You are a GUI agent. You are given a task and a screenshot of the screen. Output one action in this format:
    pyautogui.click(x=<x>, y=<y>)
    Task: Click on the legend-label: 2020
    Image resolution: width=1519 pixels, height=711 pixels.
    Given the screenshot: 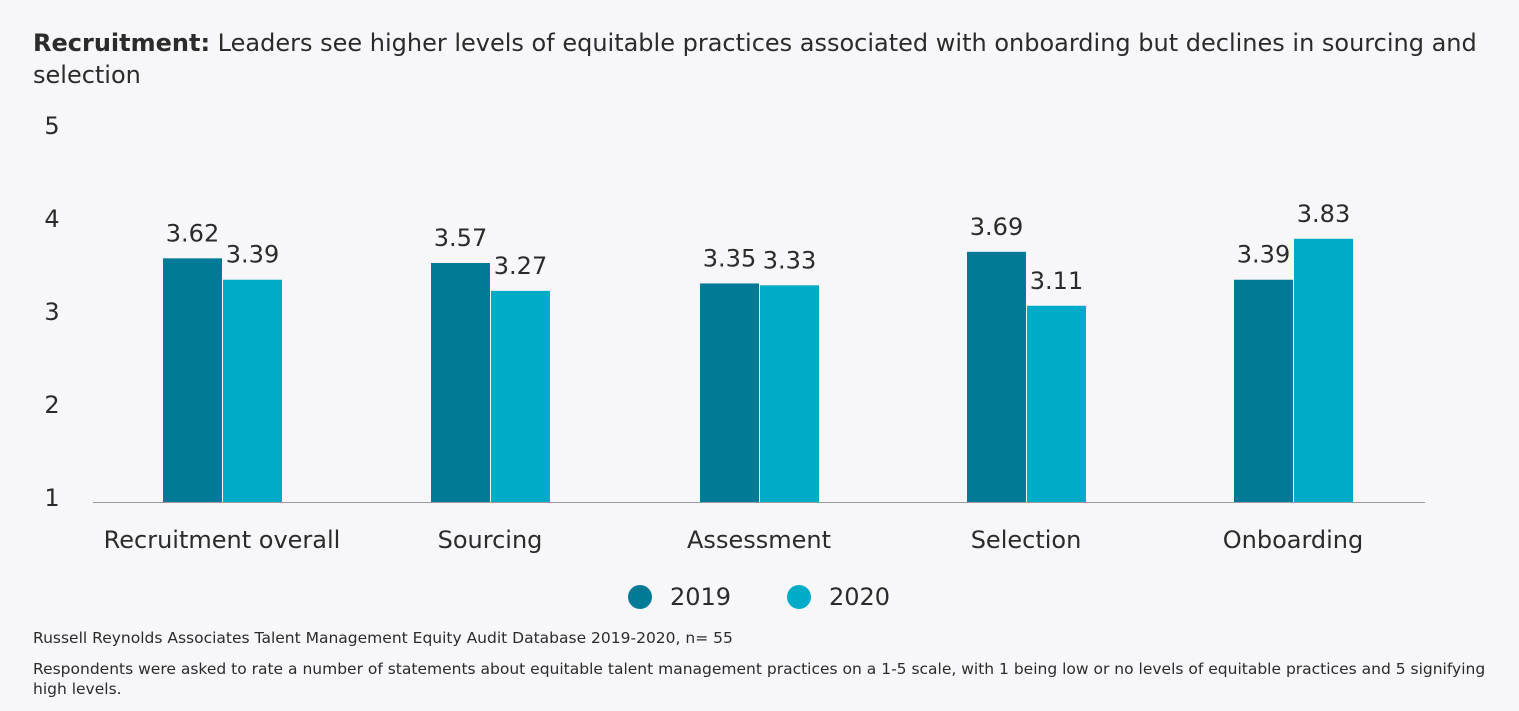 What is the action you would take?
    pyautogui.click(x=859, y=597)
    